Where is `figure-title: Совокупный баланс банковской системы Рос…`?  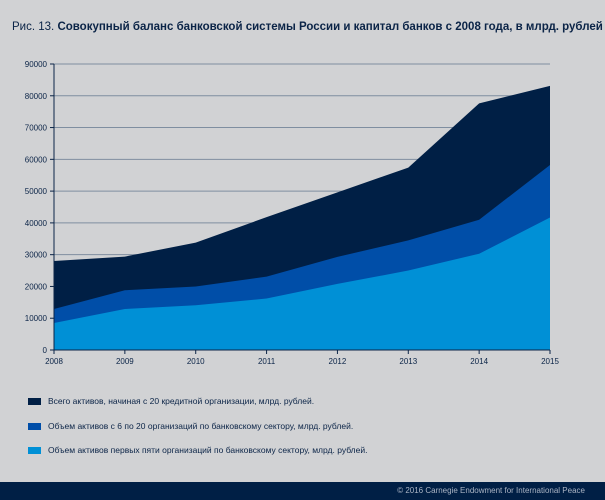
figure-title: Совокупный баланс банковской системы Рос… is located at coordinates (330, 27).